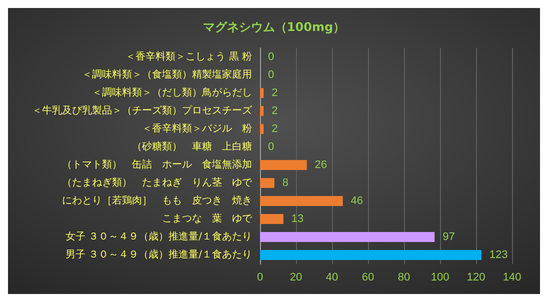  I want to click on y-tick-label: 女子 ３０～４９（歳）推進量/１食あたり, so click(158, 236).